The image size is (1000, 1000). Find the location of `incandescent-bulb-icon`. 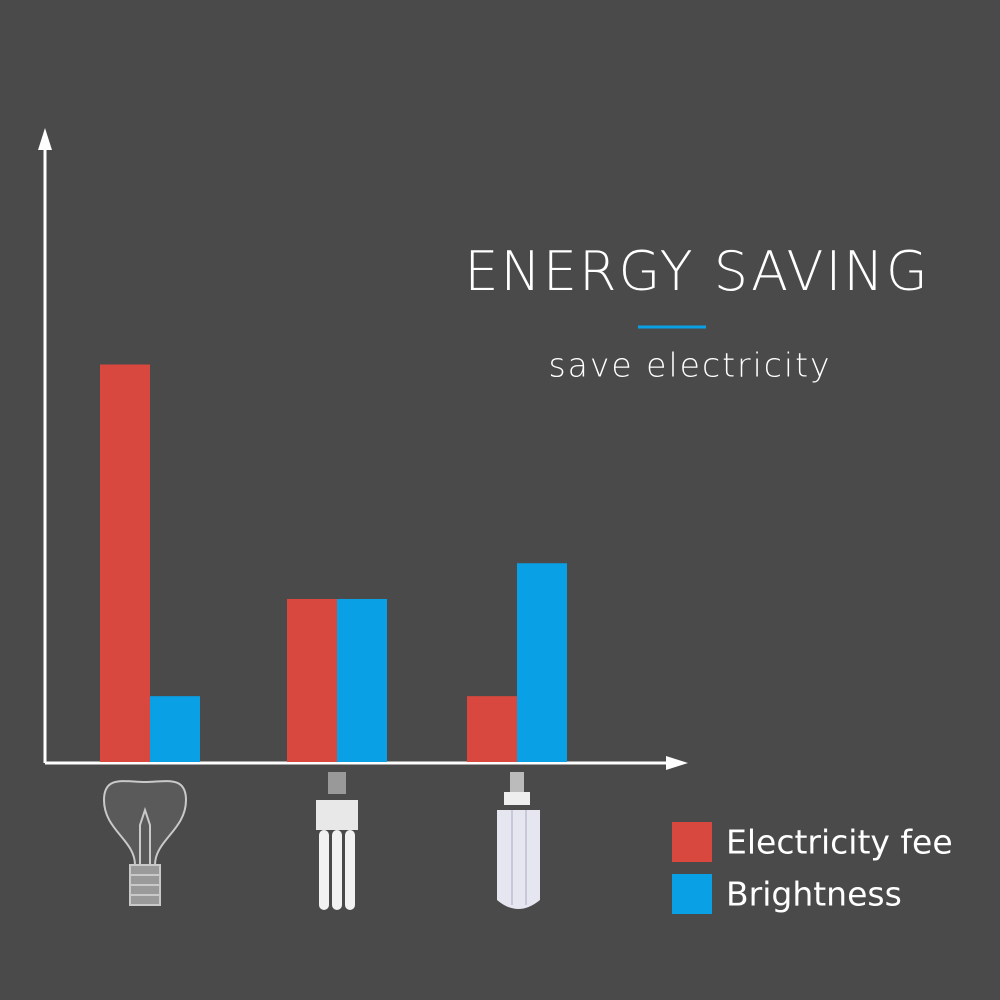

incandescent-bulb-icon is located at coordinates (145, 843).